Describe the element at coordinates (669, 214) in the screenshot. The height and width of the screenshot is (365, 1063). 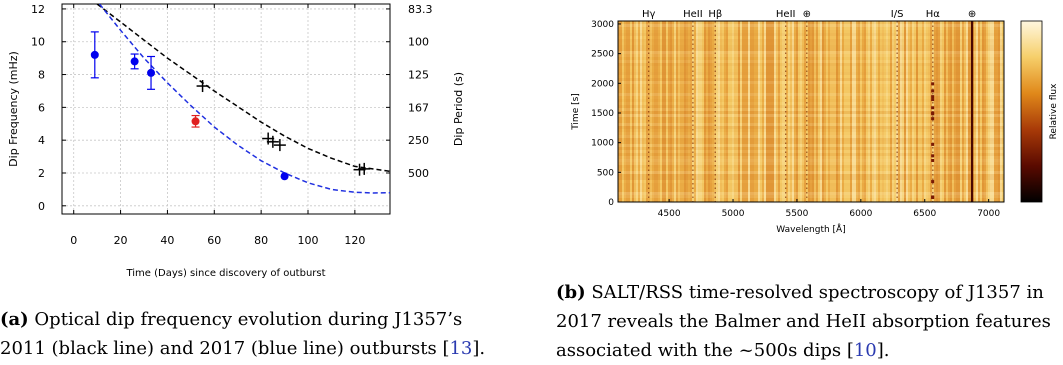
I see `x-tick-label: 4500` at that location.